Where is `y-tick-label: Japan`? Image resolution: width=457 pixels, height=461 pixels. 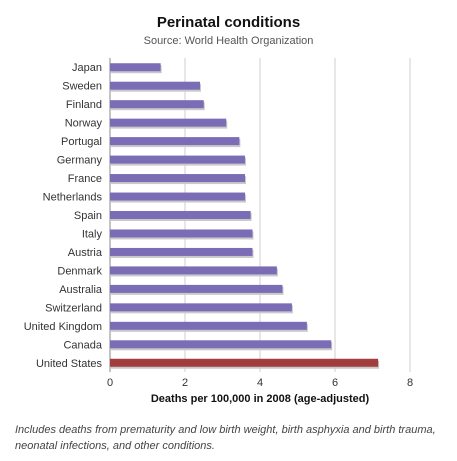
y-tick-label: Japan is located at coordinates (87, 68).